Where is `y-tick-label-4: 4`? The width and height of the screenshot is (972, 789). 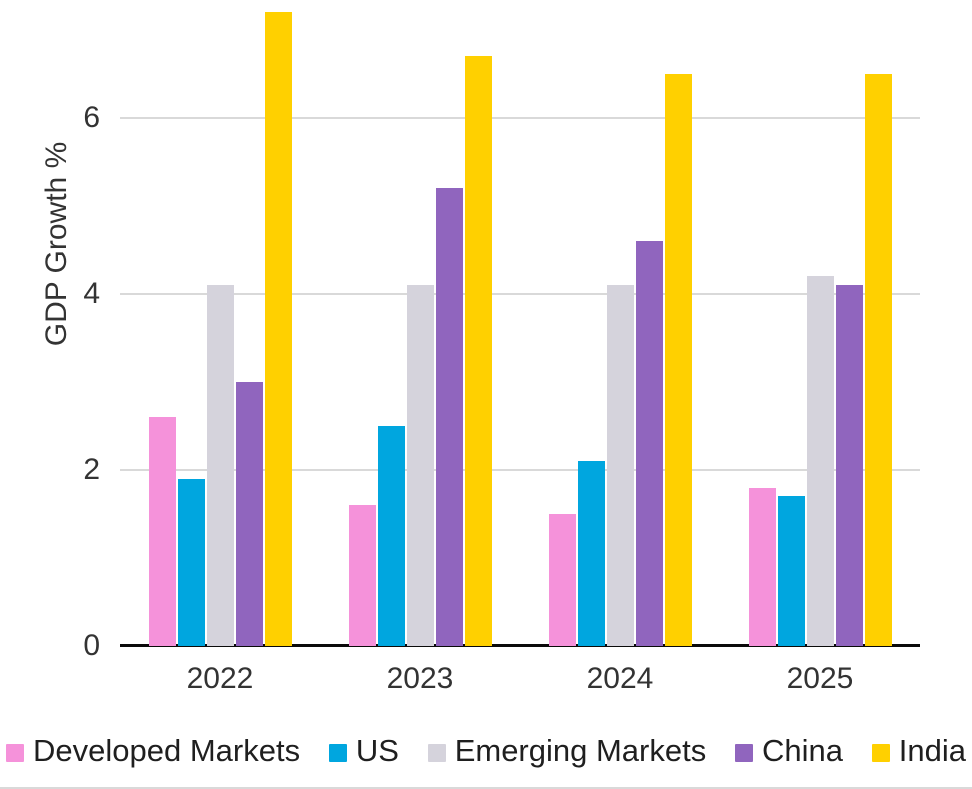
y-tick-label-4: 4 is located at coordinates (91, 293).